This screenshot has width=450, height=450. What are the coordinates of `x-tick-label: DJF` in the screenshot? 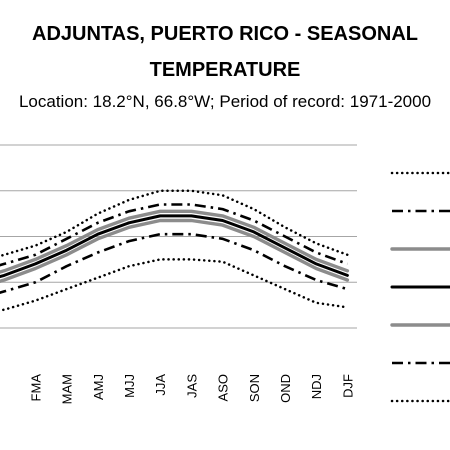 It's located at (347, 386).